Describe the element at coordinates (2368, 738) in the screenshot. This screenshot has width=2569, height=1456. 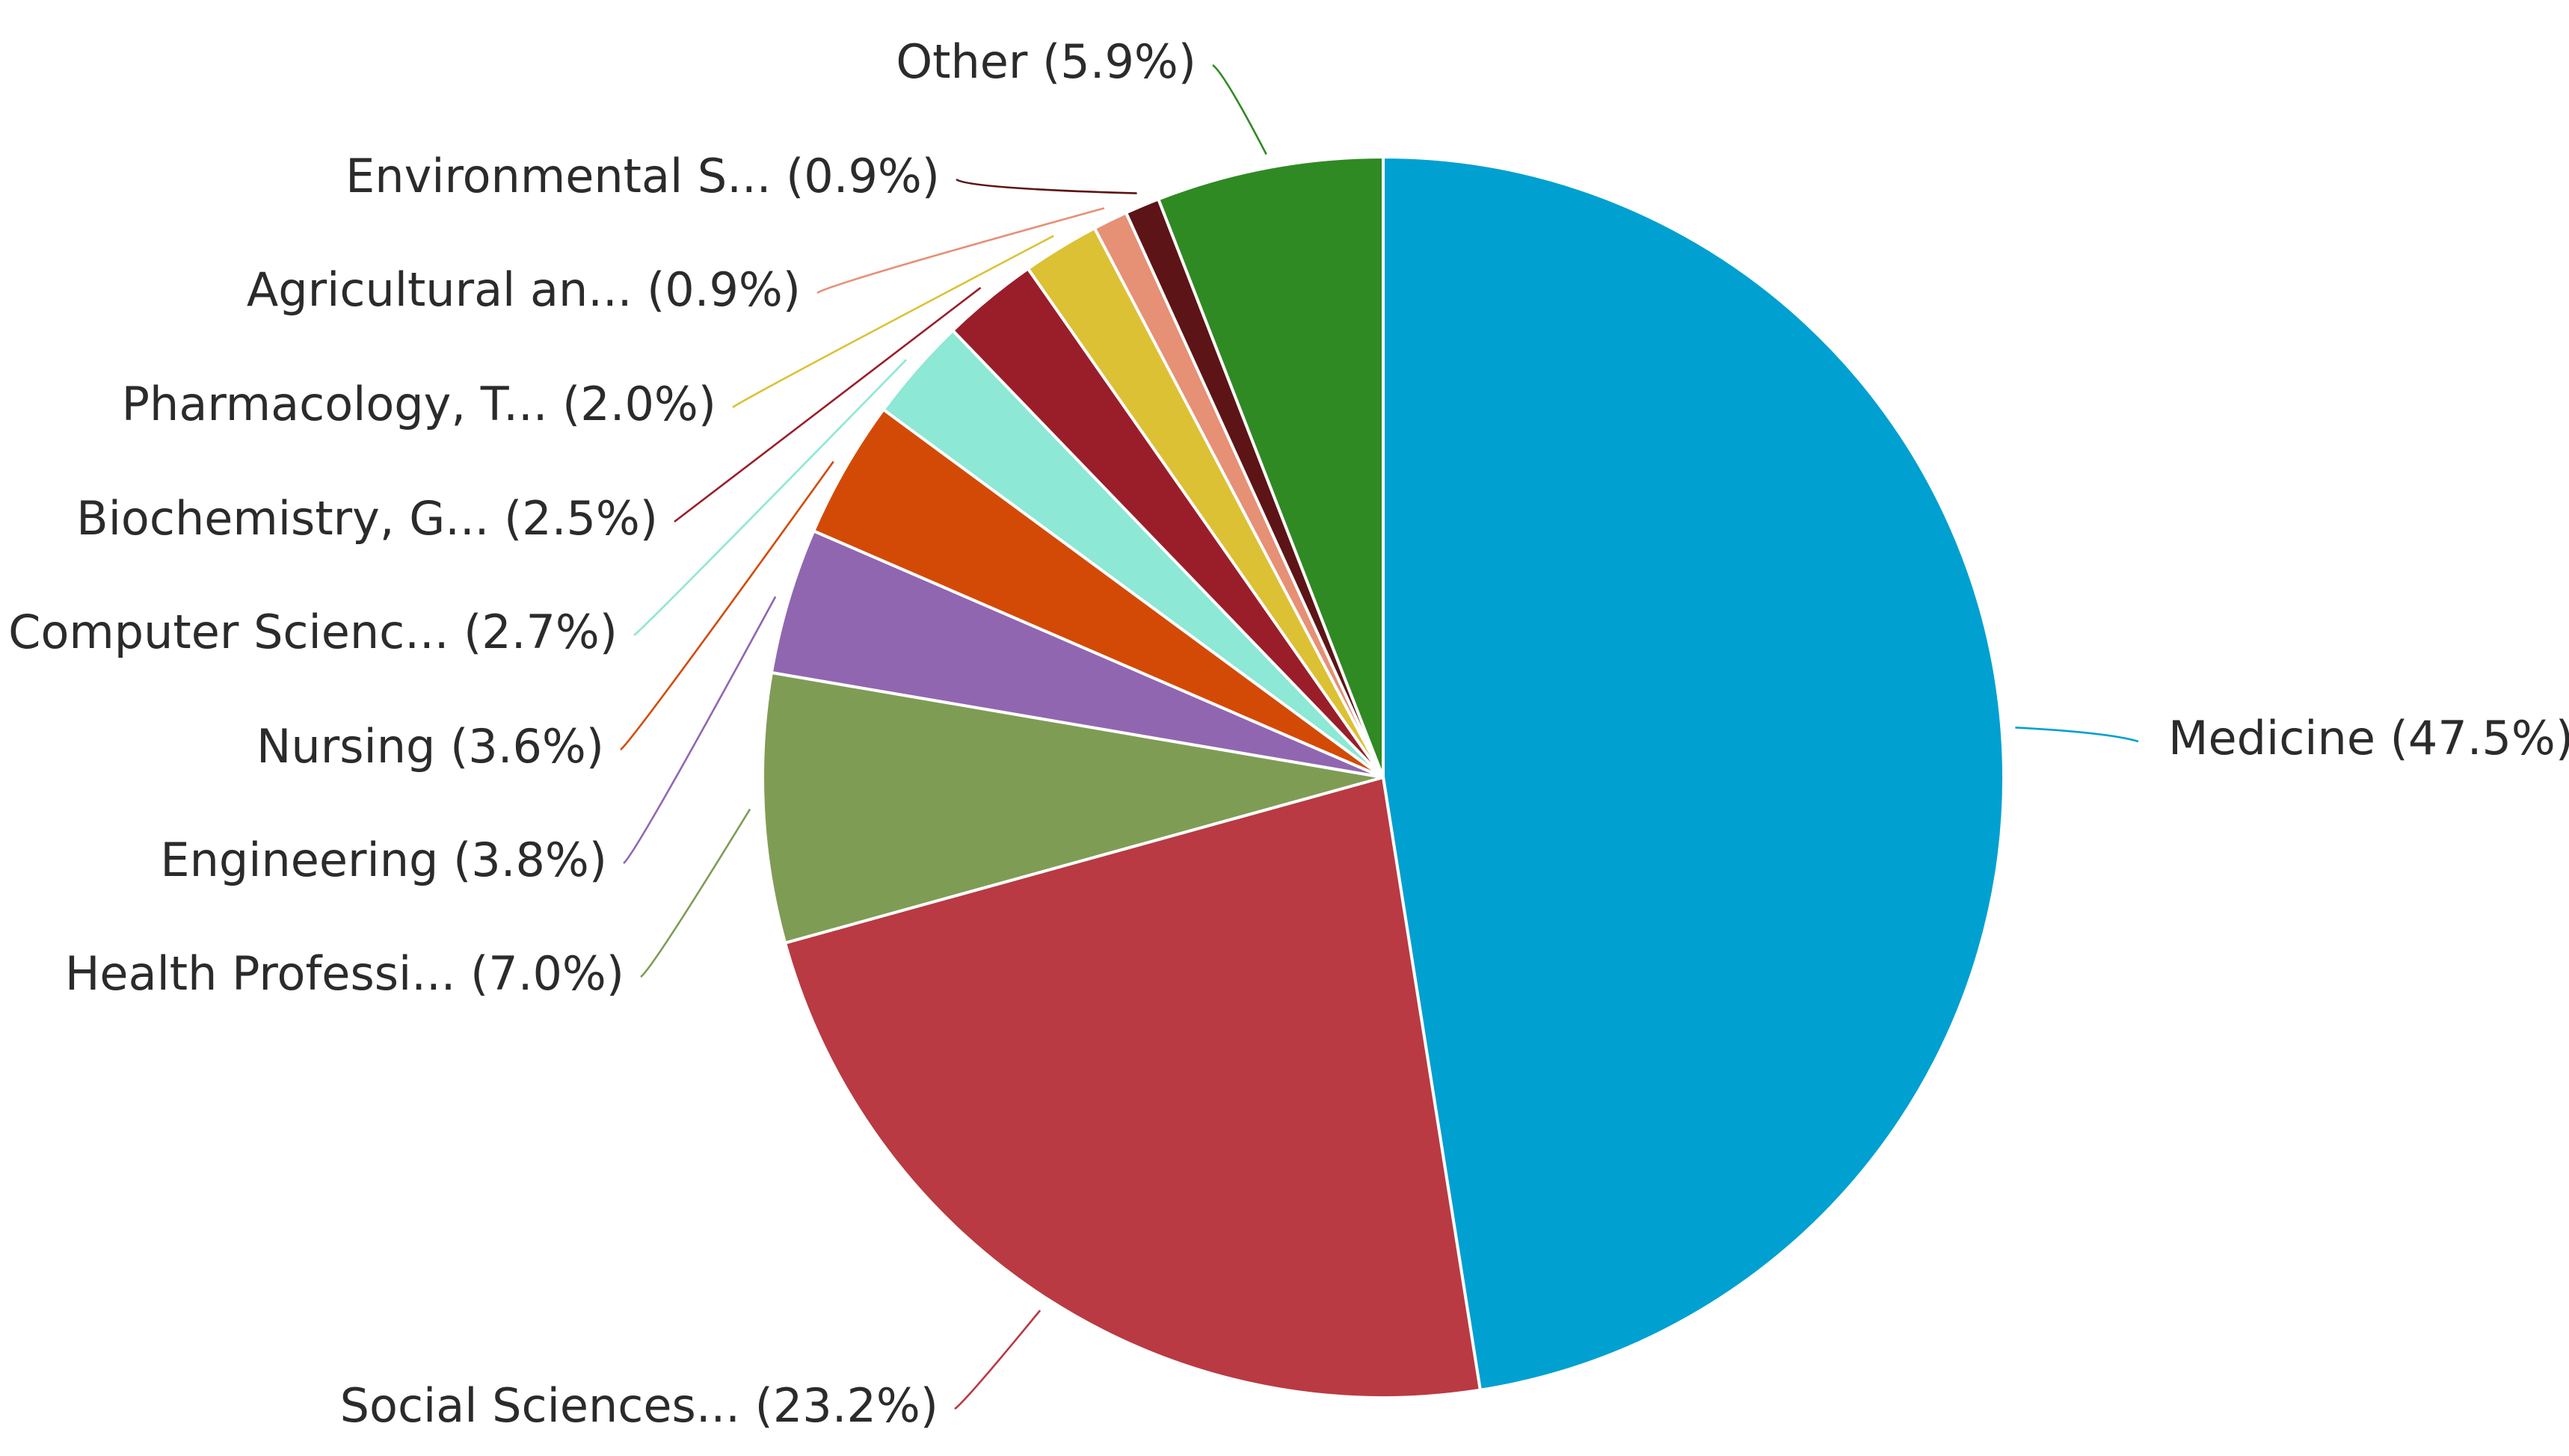
I see `slice-label-medicine: Medicine (47.5%)` at that location.